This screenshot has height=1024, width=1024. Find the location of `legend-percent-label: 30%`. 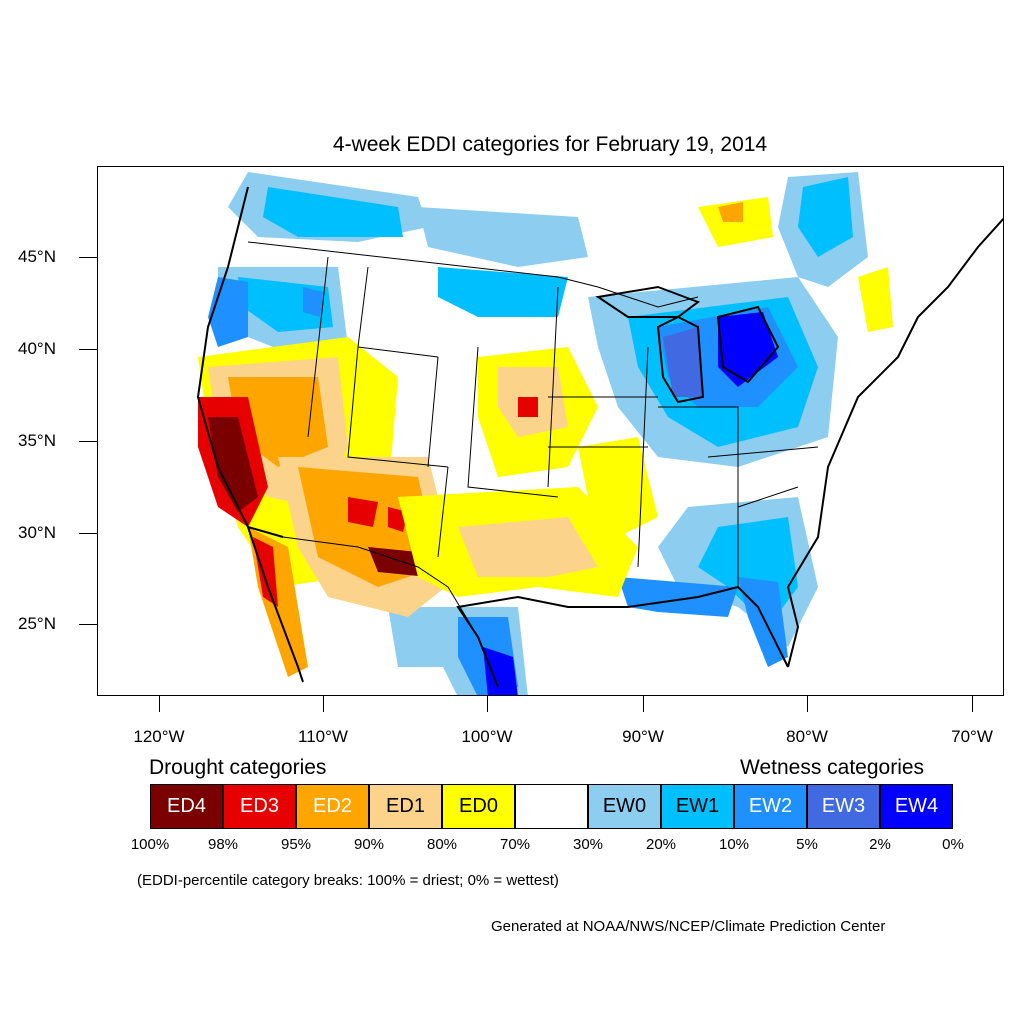

legend-percent-label: 30% is located at coordinates (588, 844).